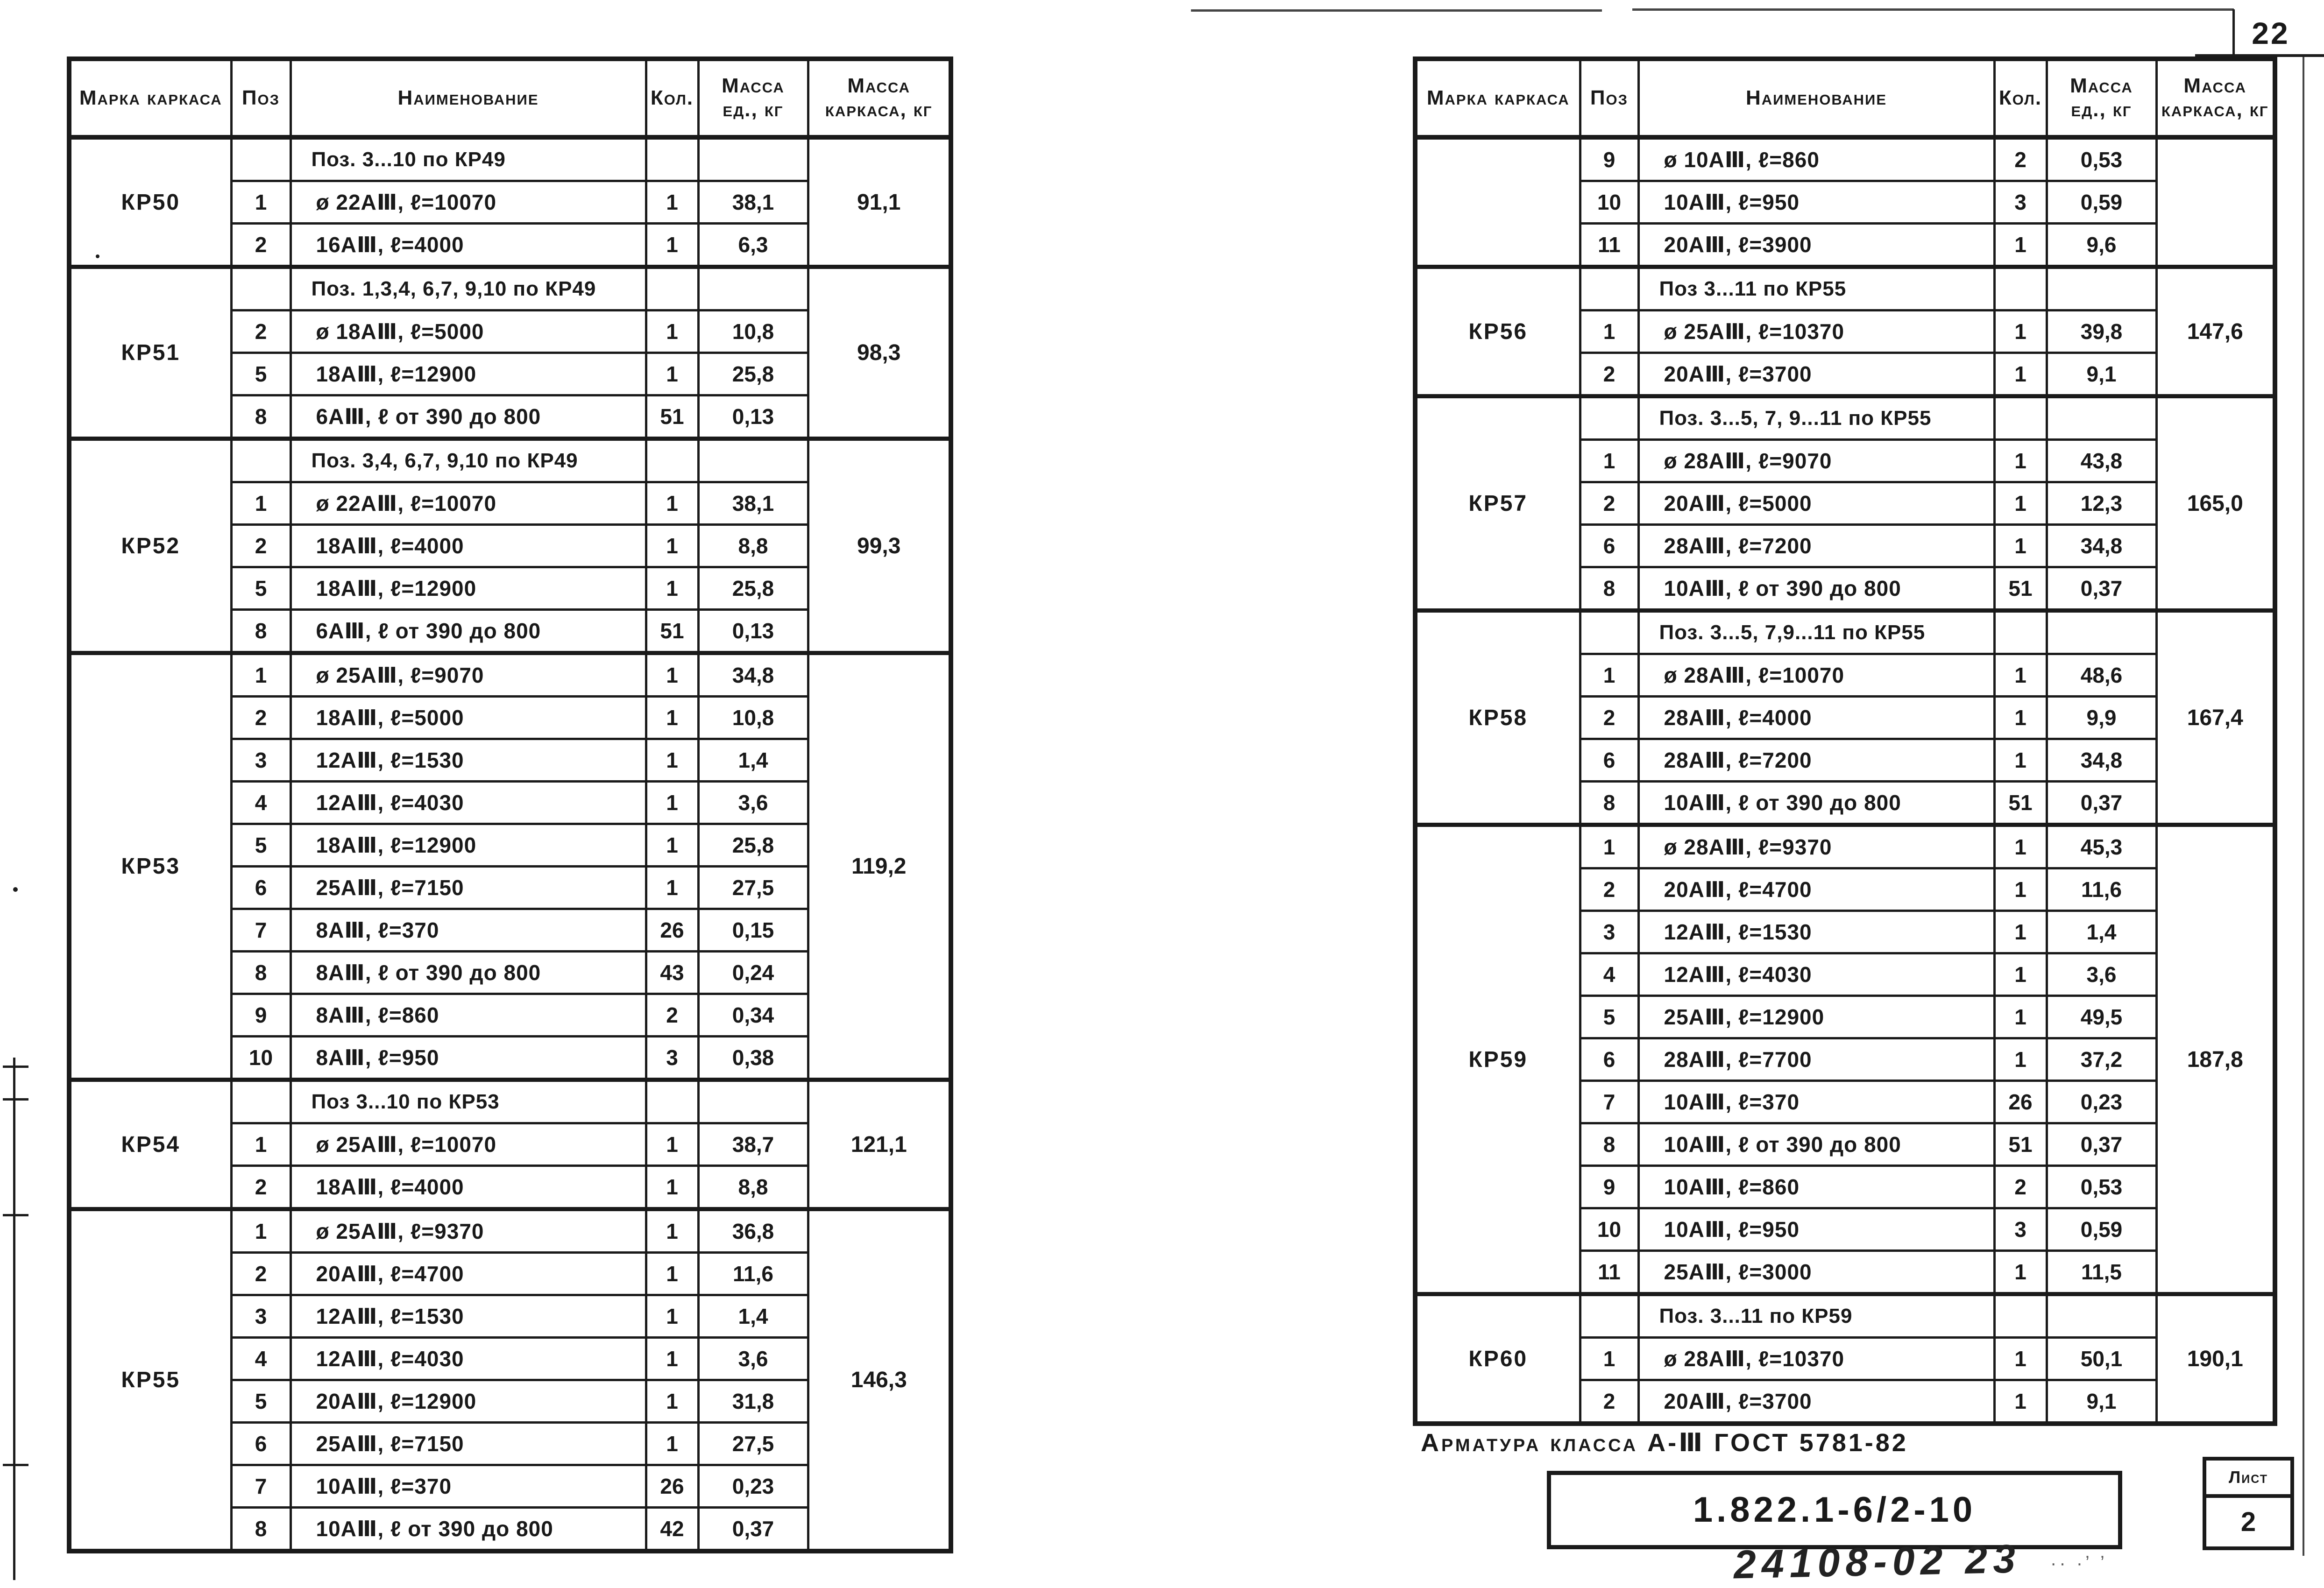  I want to click on unit-mass-cell: 9,9, so click(2101, 717).